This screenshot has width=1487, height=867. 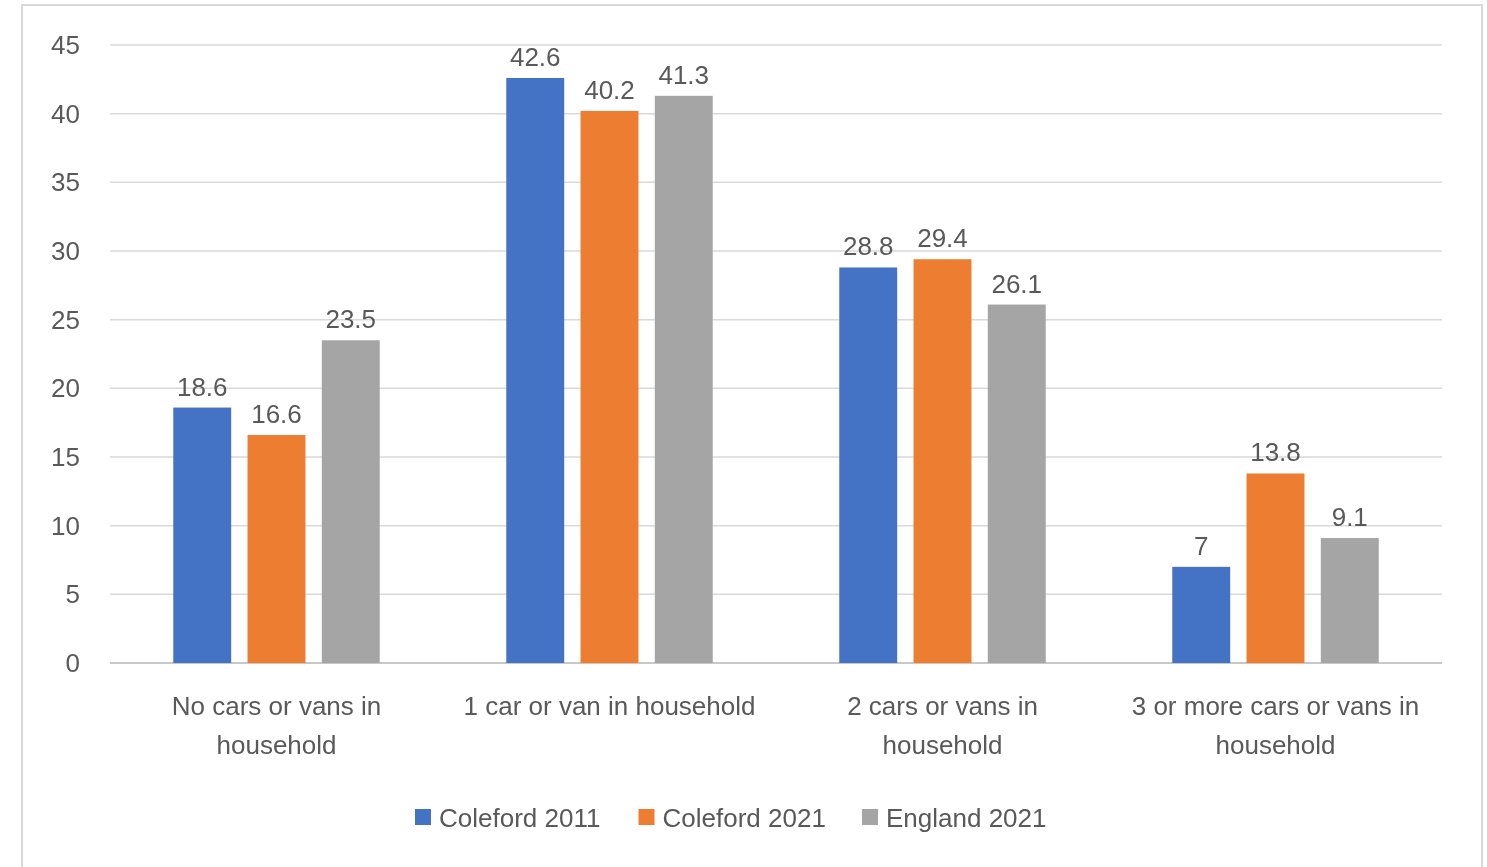 What do you see at coordinates (276, 414) in the screenshot?
I see `data-label: 16.6` at bounding box center [276, 414].